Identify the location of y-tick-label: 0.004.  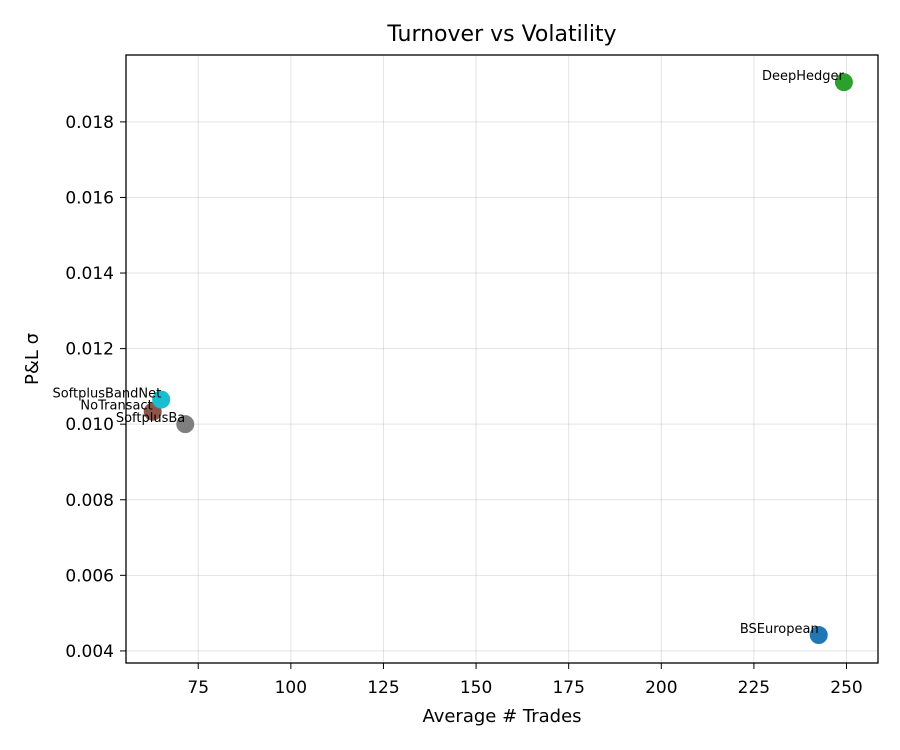
(89, 652).